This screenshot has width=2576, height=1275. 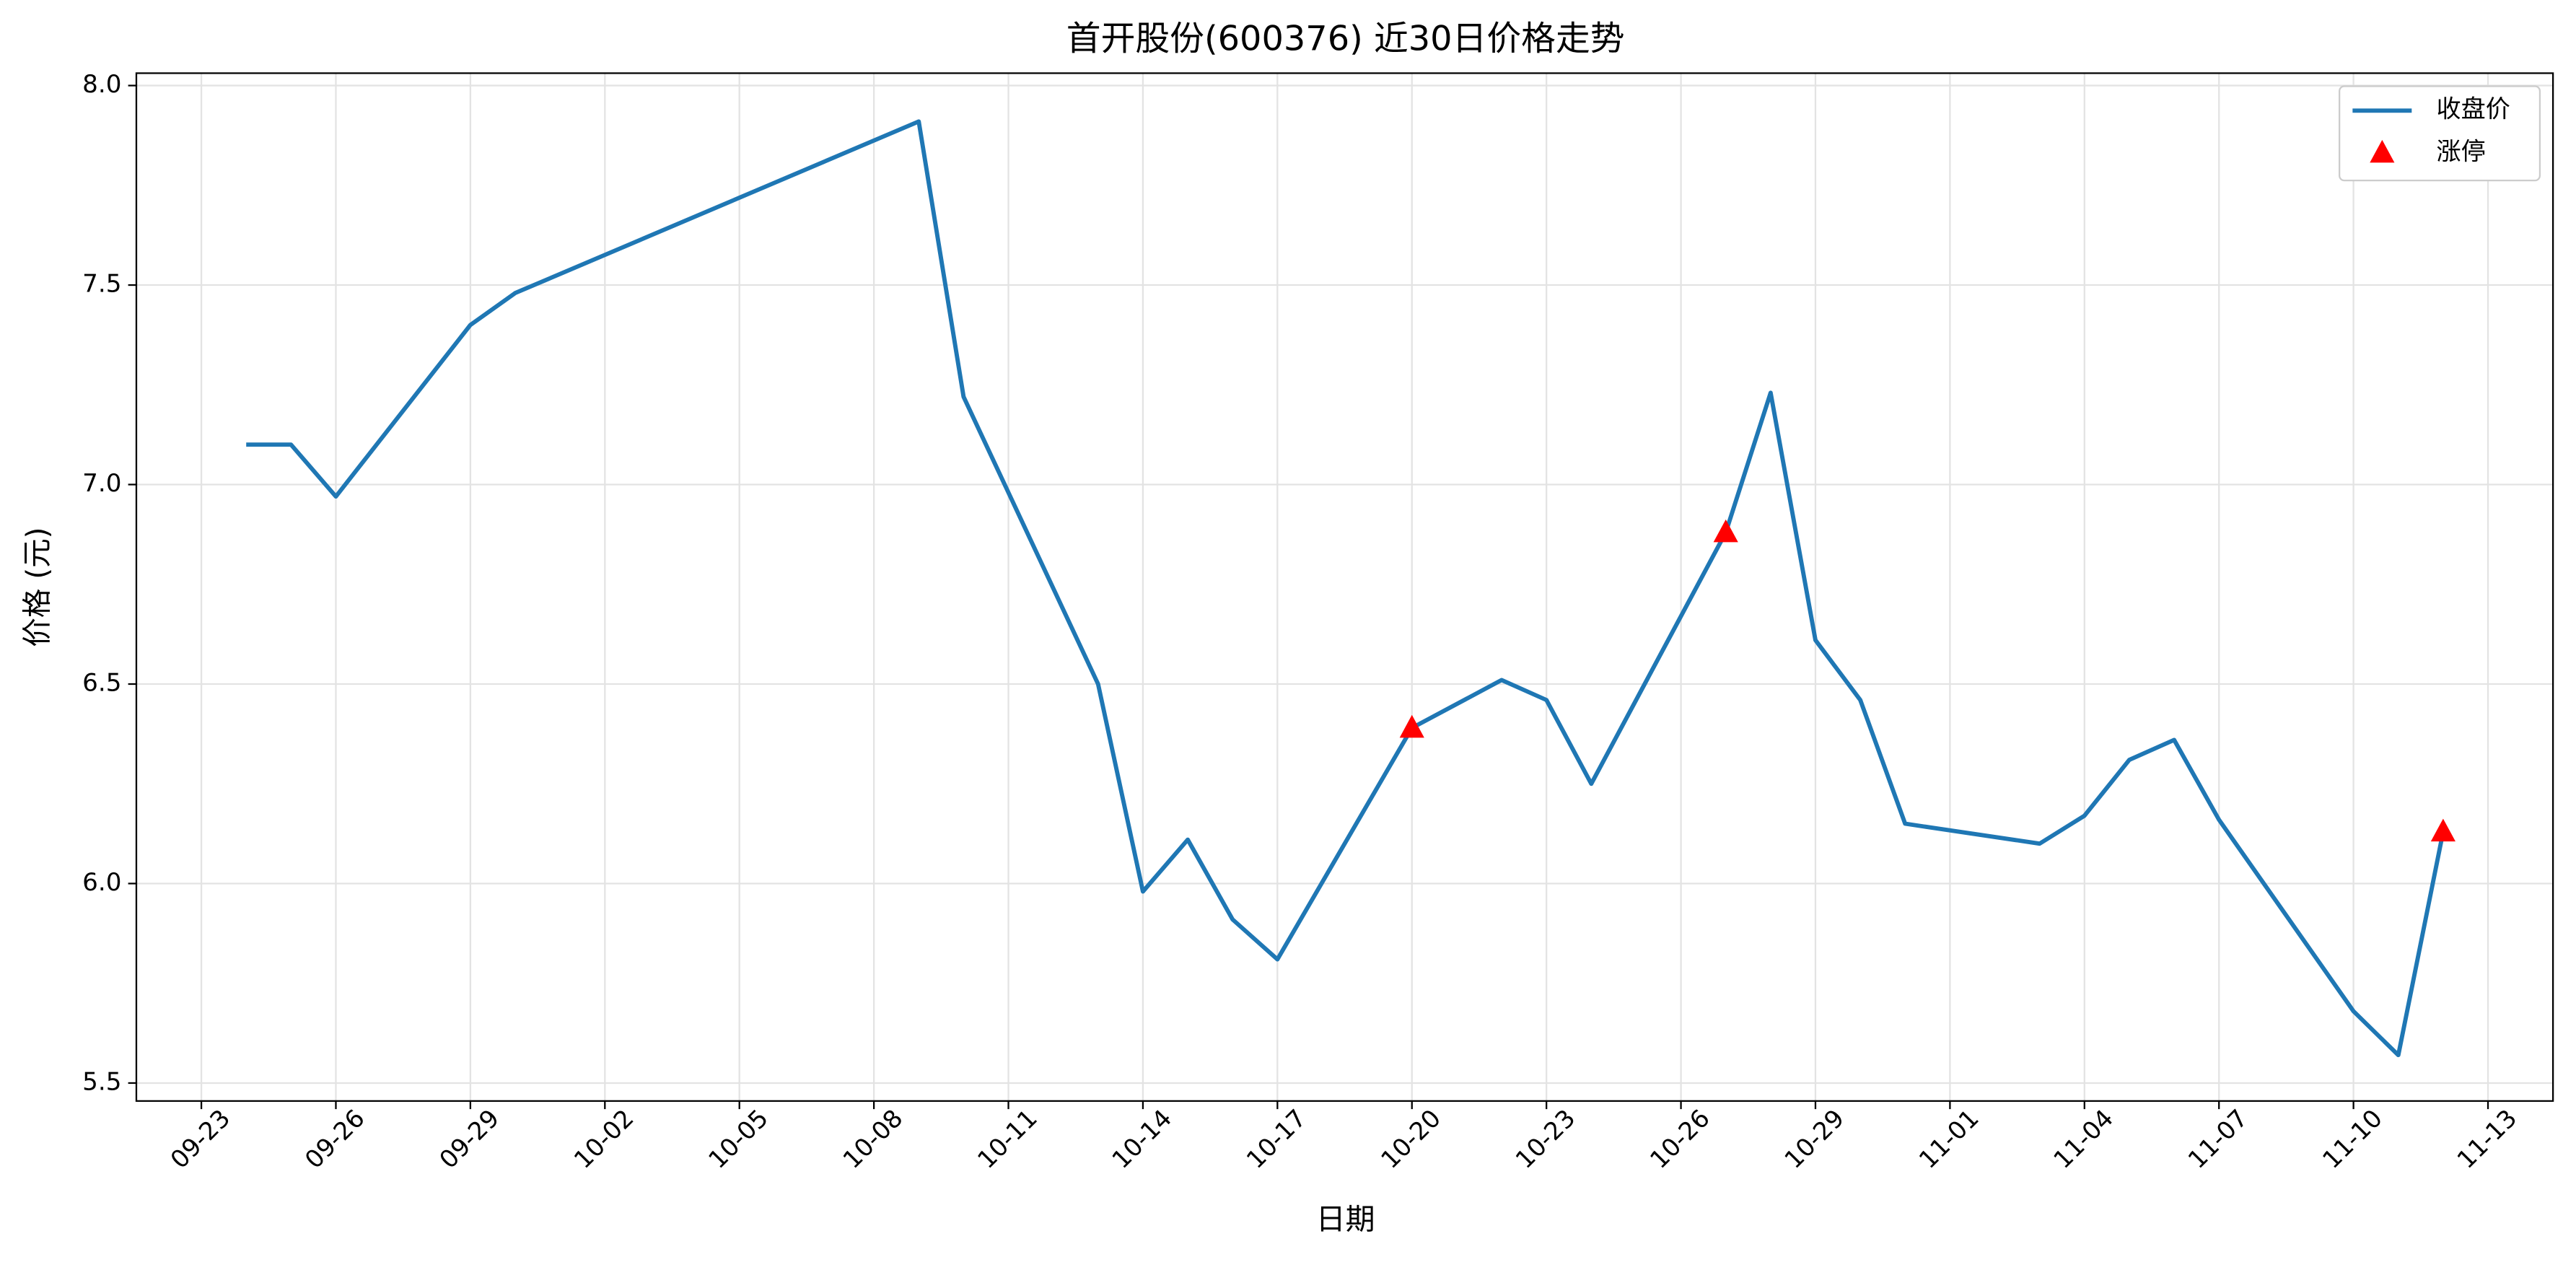 I want to click on y-tick-label: 7.0, so click(x=101, y=484).